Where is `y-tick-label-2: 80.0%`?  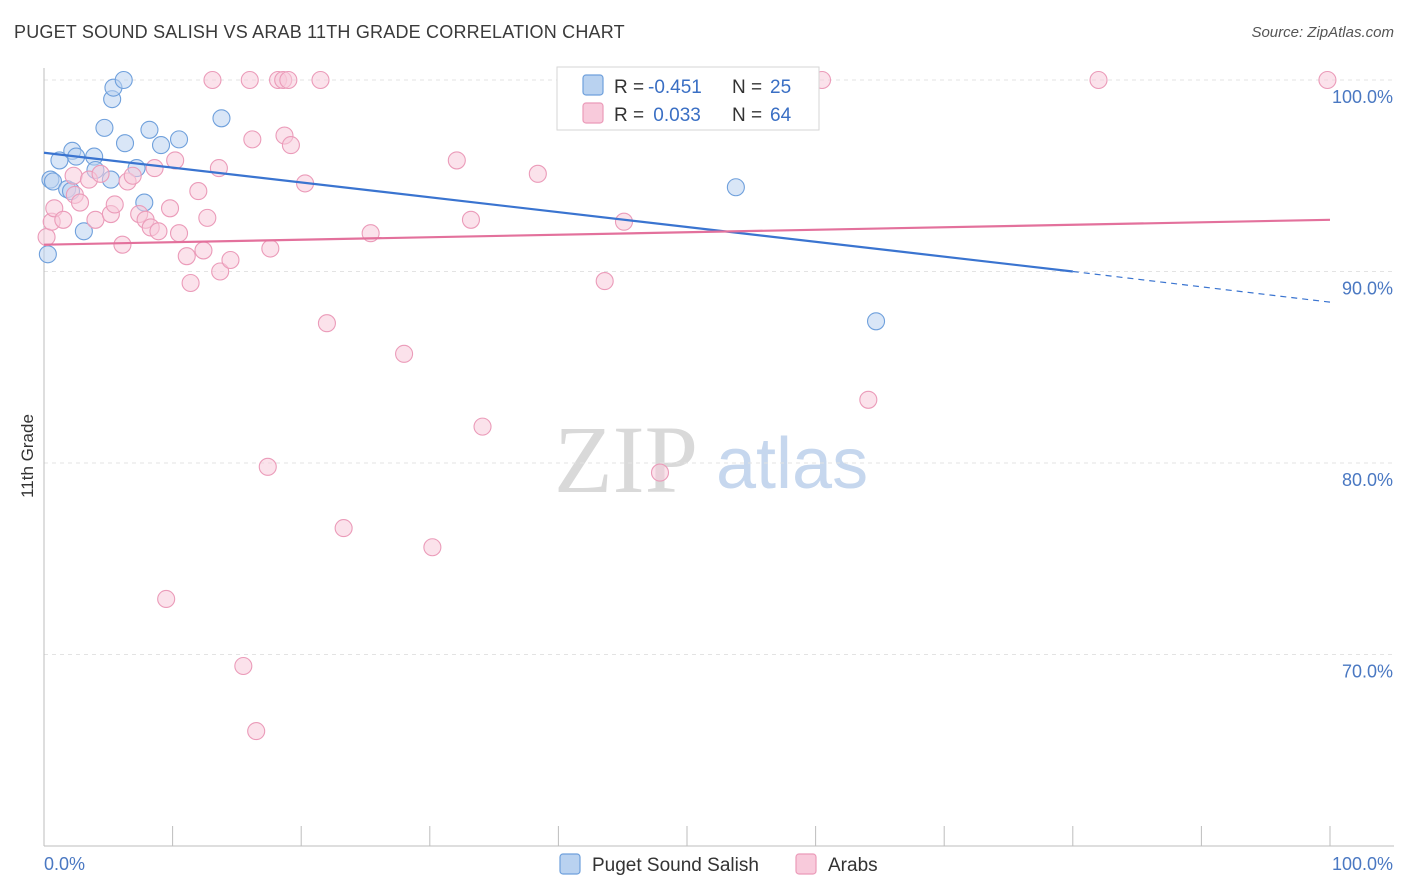 y-tick-label-2: 80.0% is located at coordinates (1367, 480).